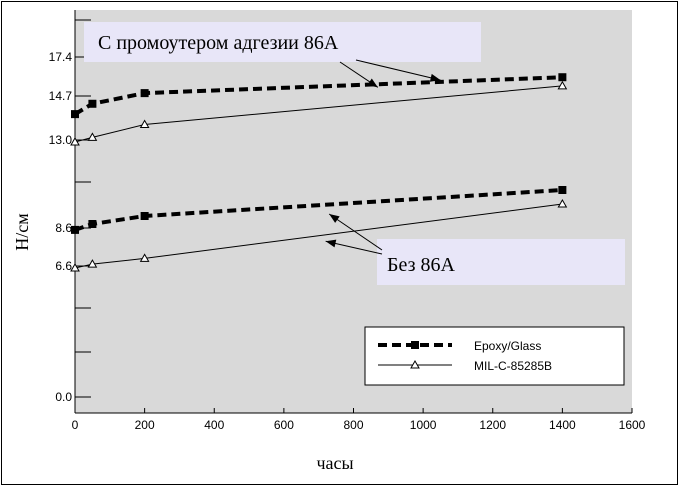  I want to click on legend: Epoxy/Glass MIL-C-85285B, so click(494, 356).